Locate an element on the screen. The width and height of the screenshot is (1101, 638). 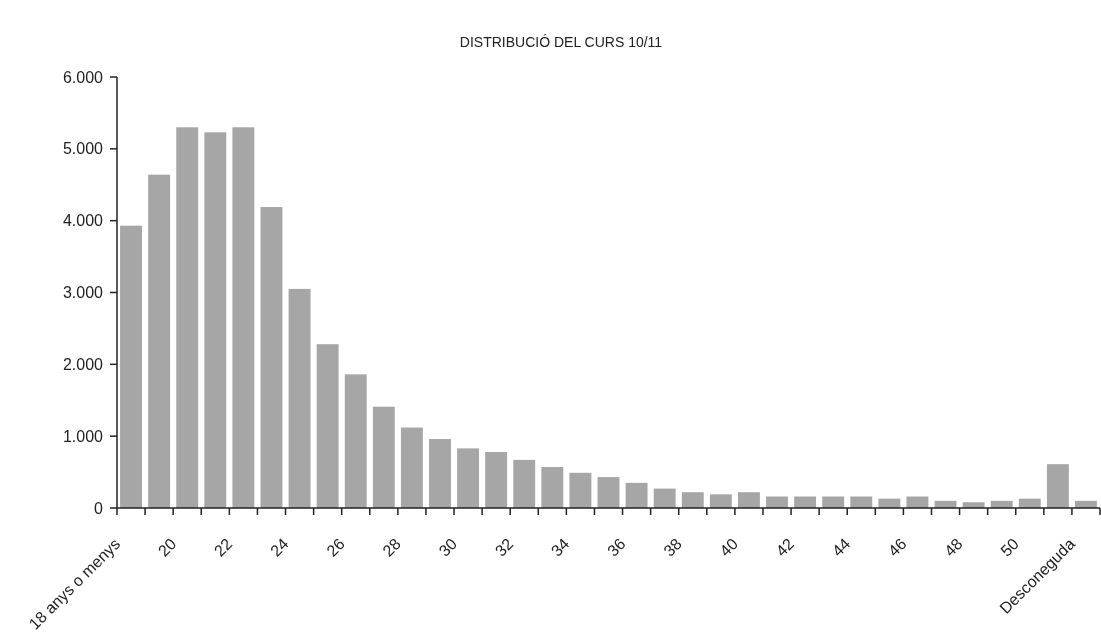
x-tick-label: 28 is located at coordinates (392, 547).